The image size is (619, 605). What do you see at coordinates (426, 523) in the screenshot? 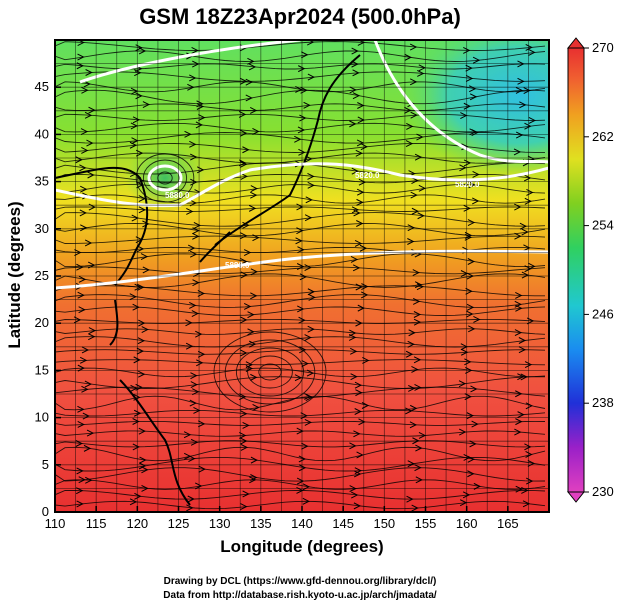
I see `x-tick-label: 155` at bounding box center [426, 523].